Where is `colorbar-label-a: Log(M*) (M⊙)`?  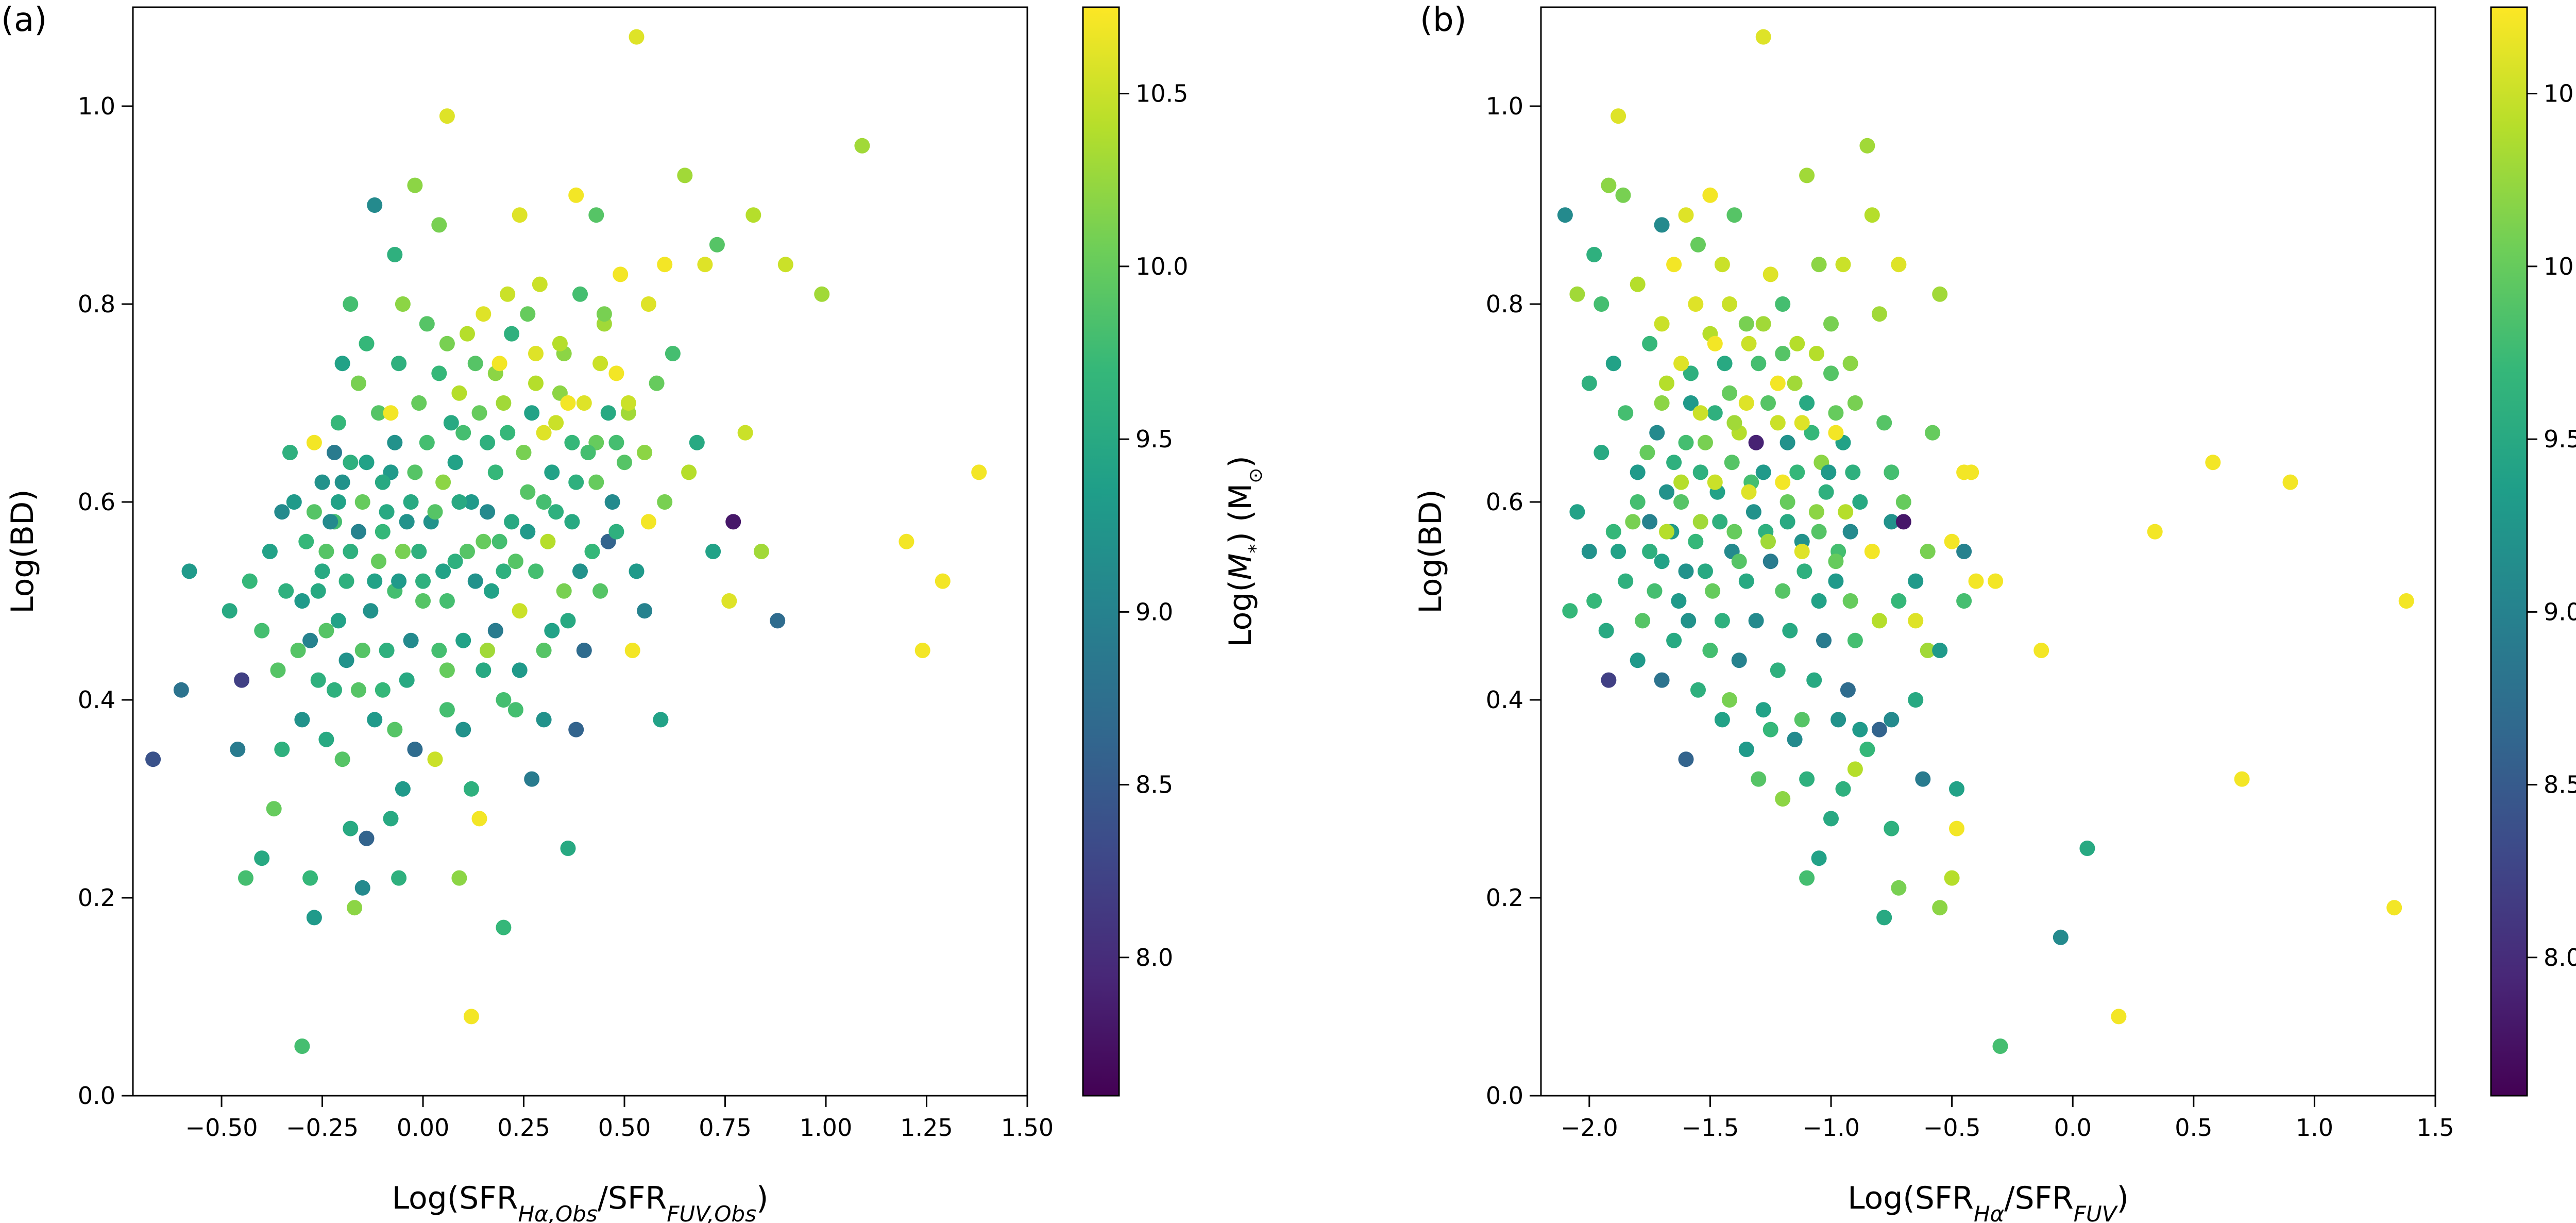 colorbar-label-a: Log(M*) (M⊙) is located at coordinates (1244, 551).